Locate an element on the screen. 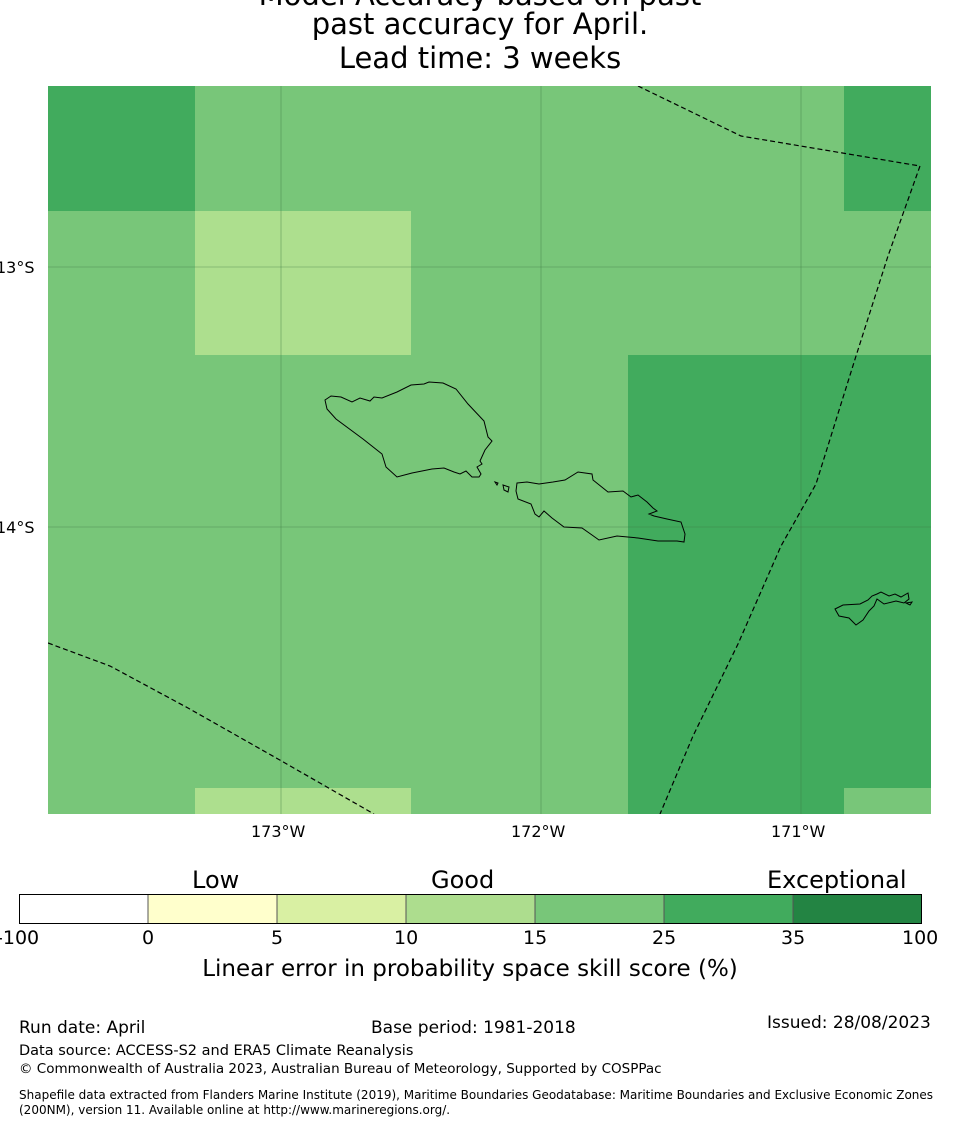 Image resolution: width=960 pixels, height=1125 pixels. island-tutuila is located at coordinates (872, 608).